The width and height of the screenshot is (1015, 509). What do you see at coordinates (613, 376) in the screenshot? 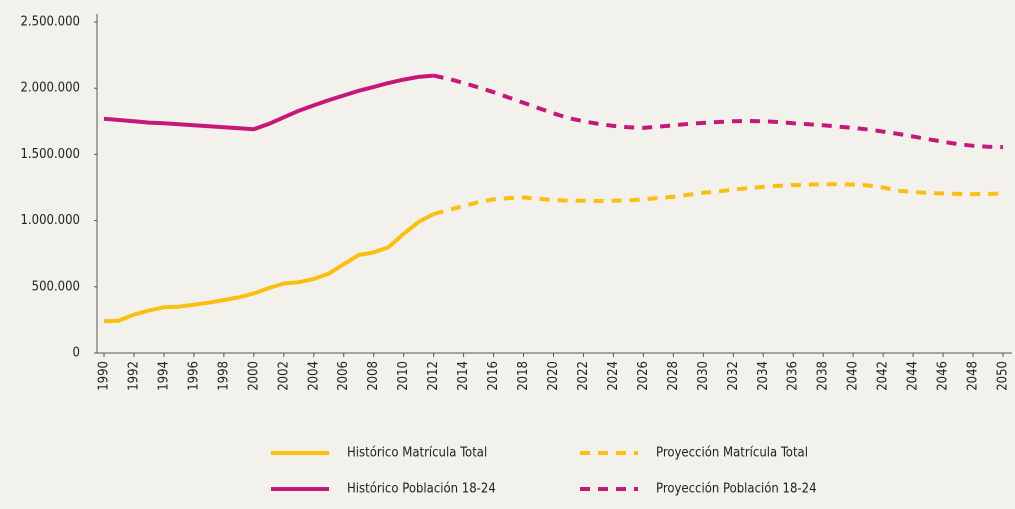
I see `x-tick-label: 2024` at bounding box center [613, 376].